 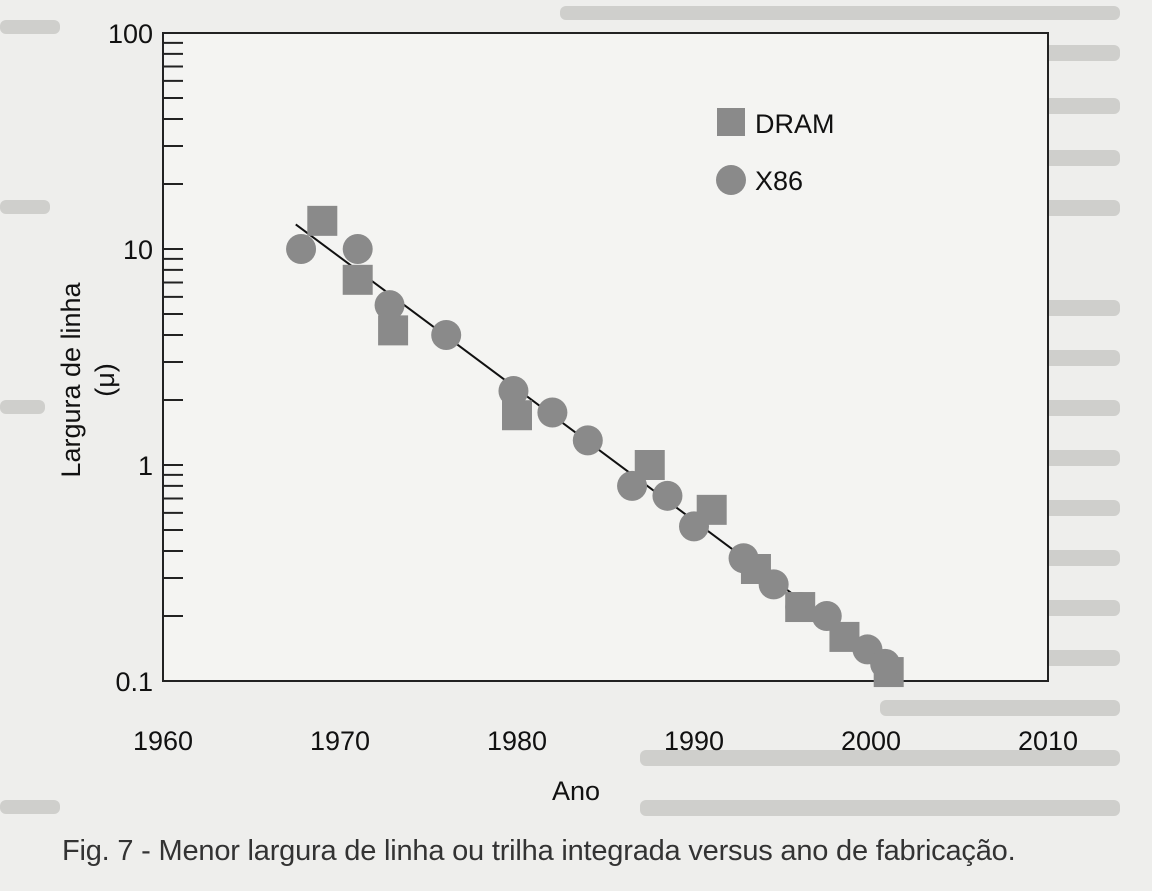 What do you see at coordinates (731, 122) in the screenshot?
I see `legend-dram-marker` at bounding box center [731, 122].